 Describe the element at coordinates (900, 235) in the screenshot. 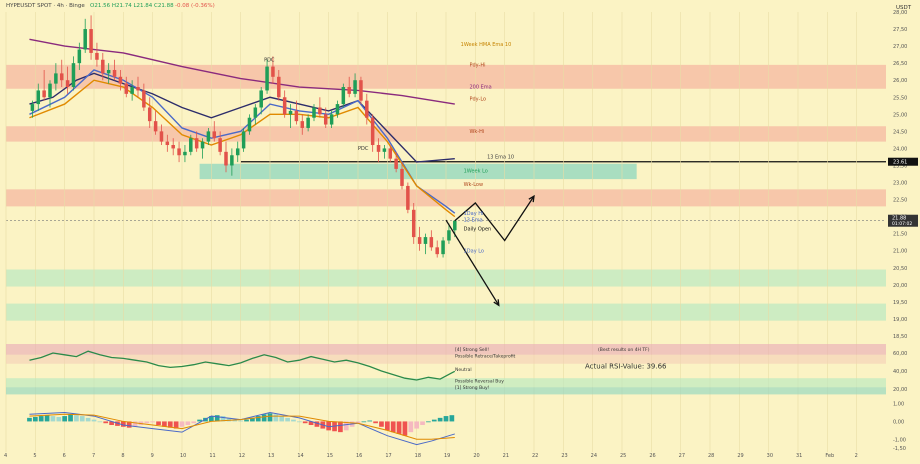

I see `price-tick-label: 21,50` at that location.